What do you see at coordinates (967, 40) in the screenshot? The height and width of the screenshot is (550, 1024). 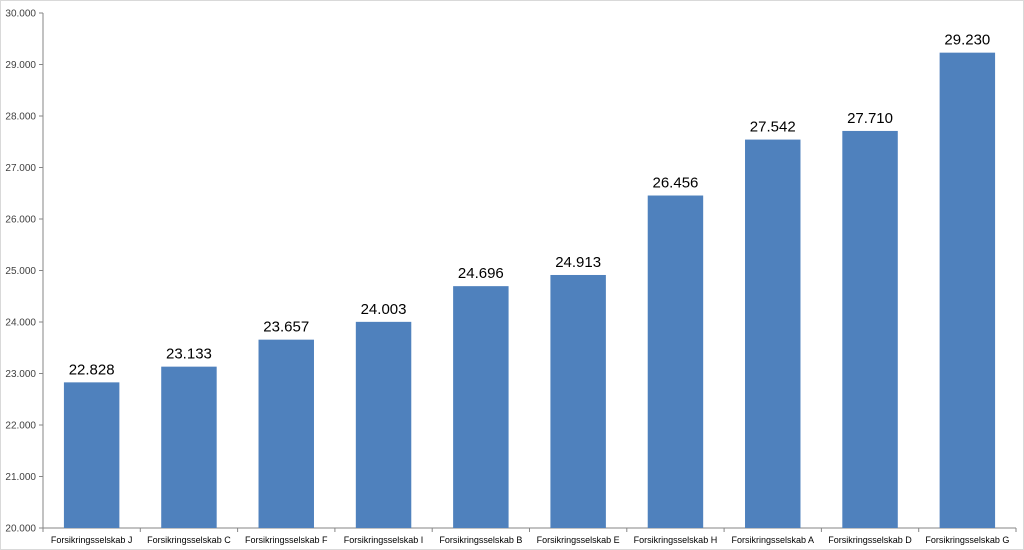 I see `data-label: 29.230` at bounding box center [967, 40].